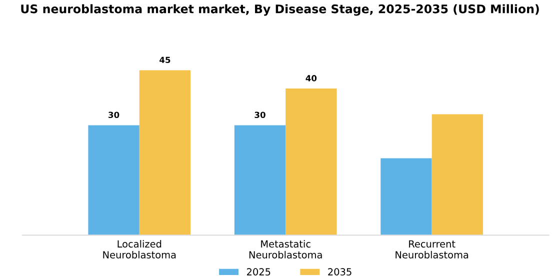 The width and height of the screenshot is (560, 280). Describe the element at coordinates (311, 78) in the screenshot. I see `data-label: 40` at that location.